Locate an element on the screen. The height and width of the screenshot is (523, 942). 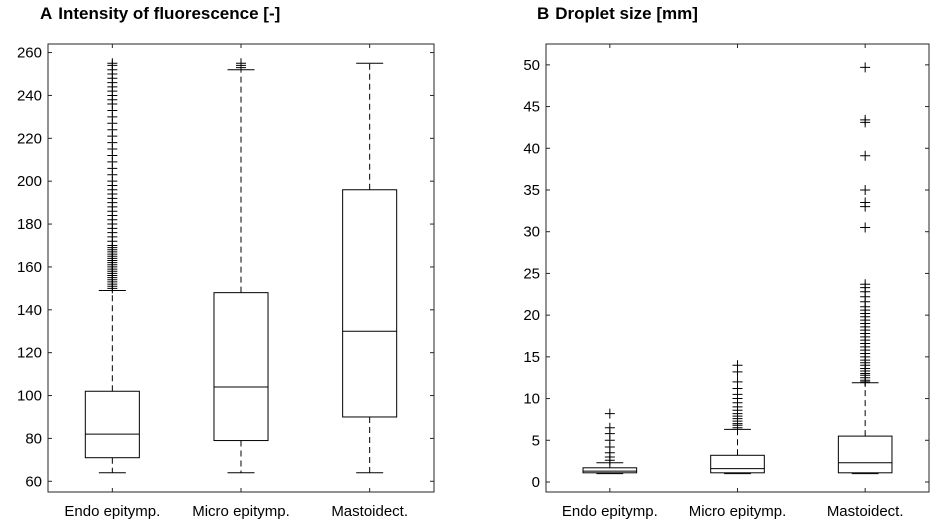
panel-a-xtick-label: Endo epitymp. is located at coordinates (112, 511).